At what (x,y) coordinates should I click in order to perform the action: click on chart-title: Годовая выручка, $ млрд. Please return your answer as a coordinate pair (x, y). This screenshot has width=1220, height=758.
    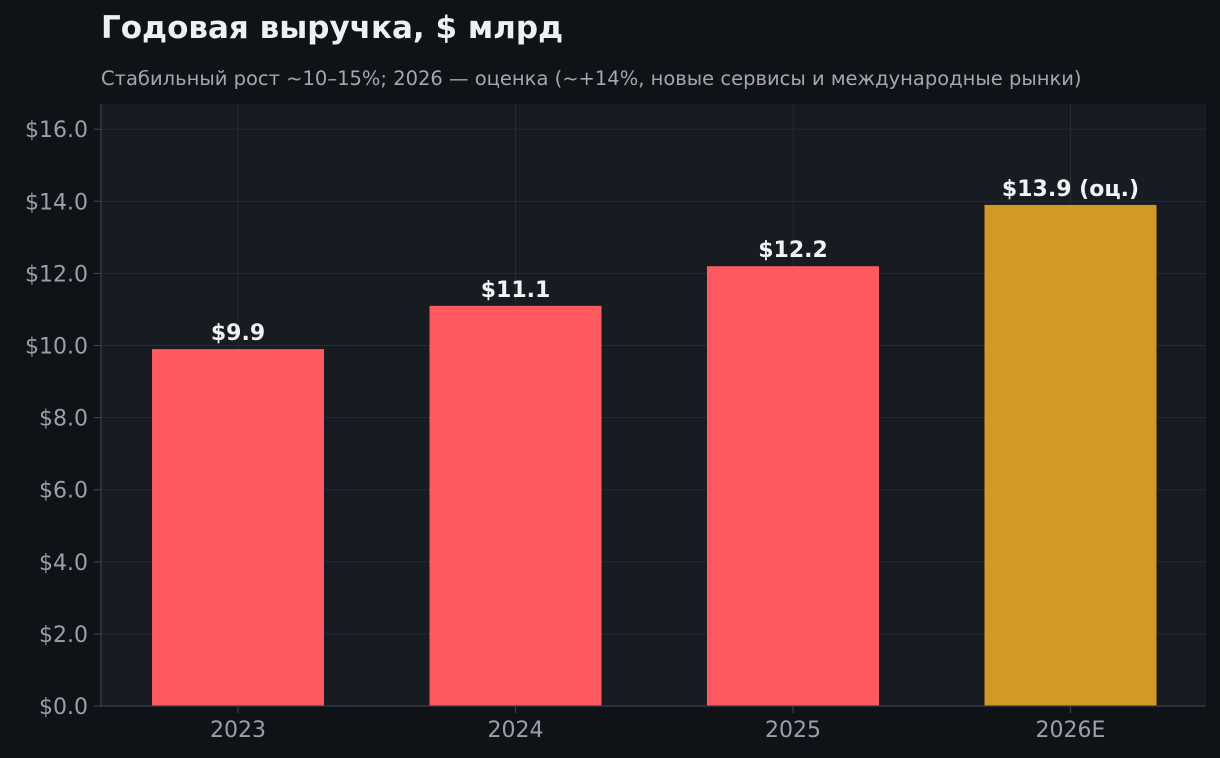
    Looking at the image, I should click on (332, 28).